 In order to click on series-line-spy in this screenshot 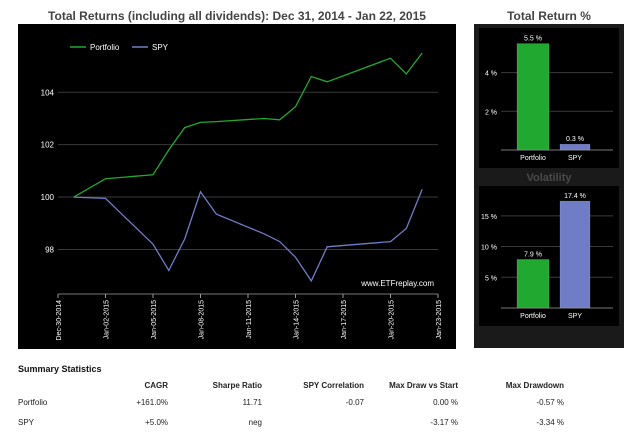, I will do `click(248, 235)`.